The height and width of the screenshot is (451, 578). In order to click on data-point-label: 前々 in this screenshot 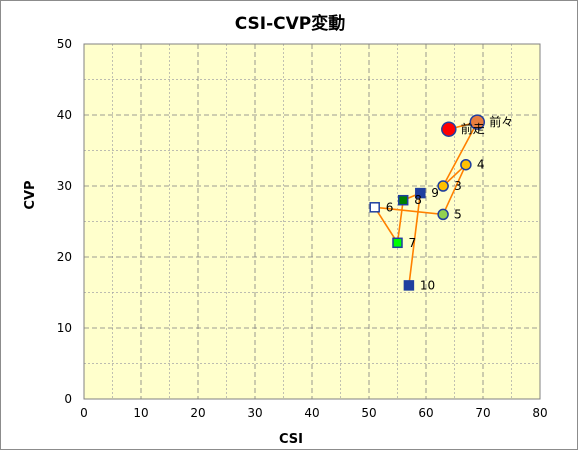, I will do `click(501, 121)`.